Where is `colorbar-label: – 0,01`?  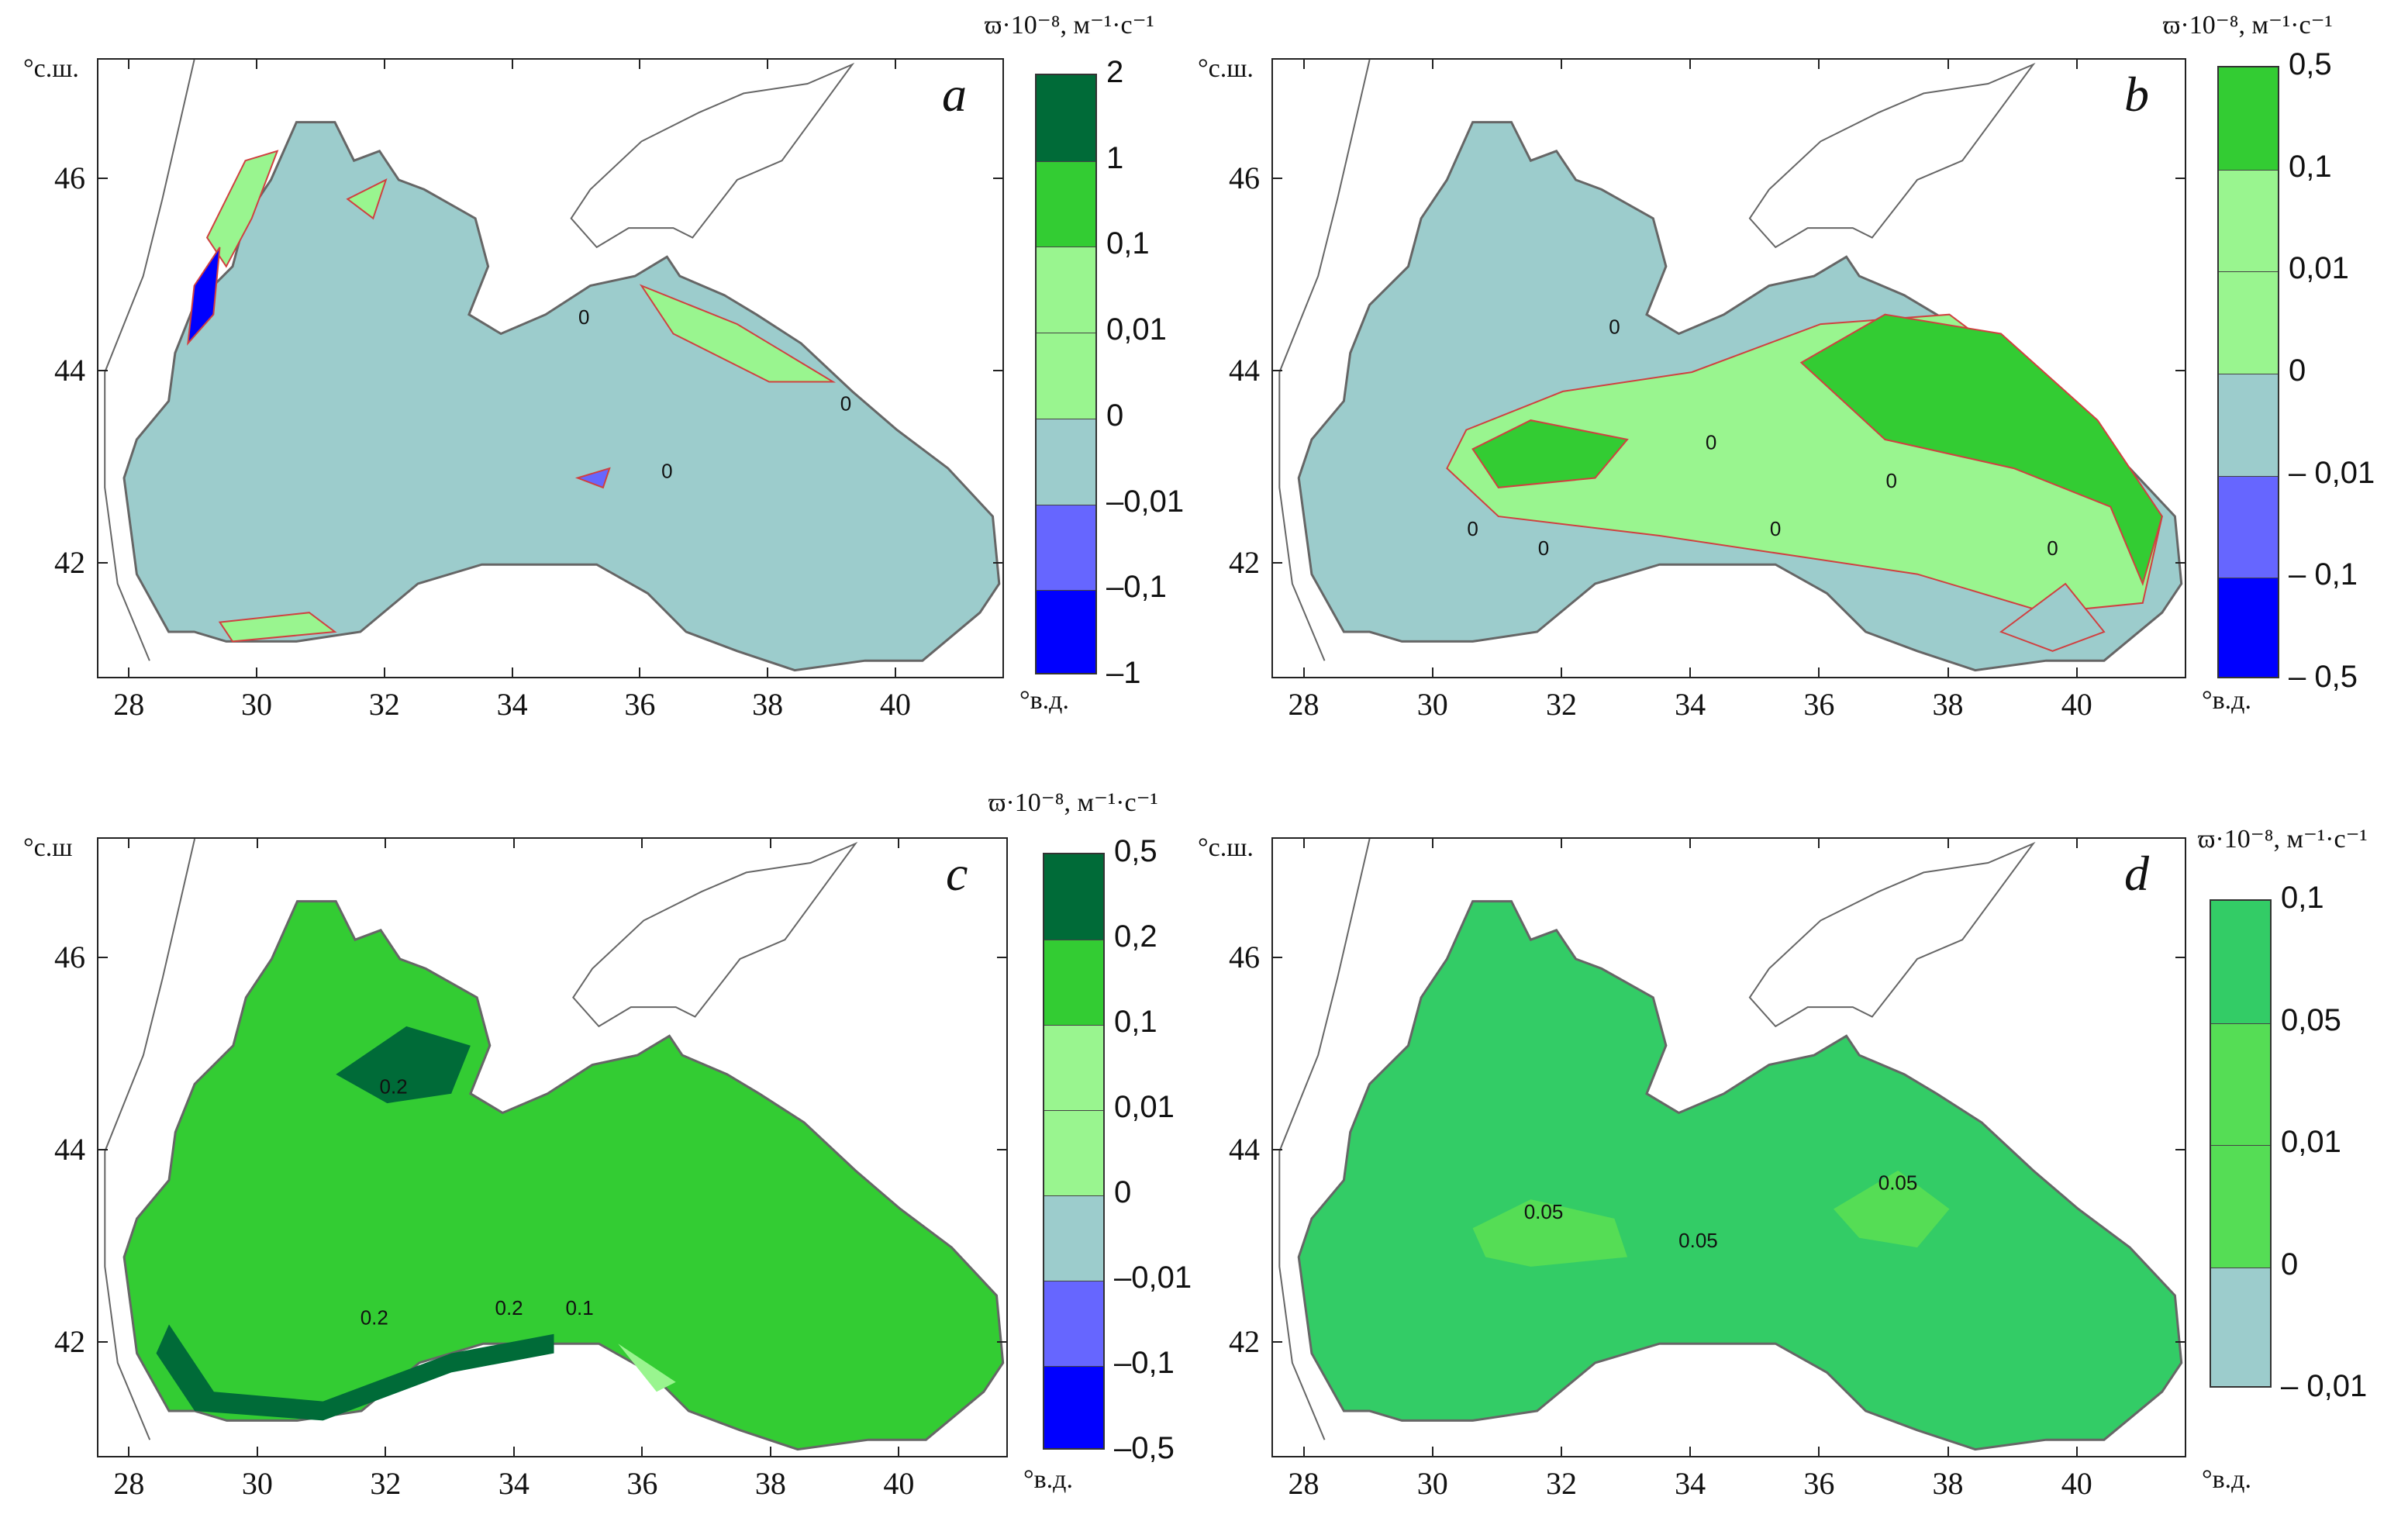 colorbar-label: – 0,01 is located at coordinates (2324, 1386).